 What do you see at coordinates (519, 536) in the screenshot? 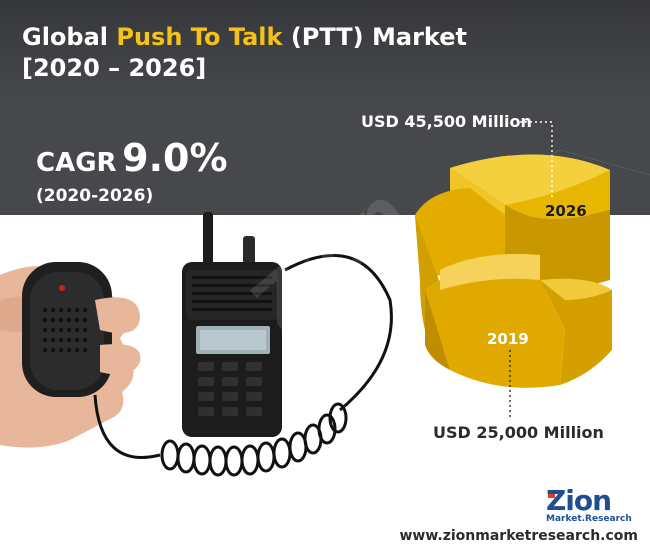
I see `website-url: www.zionmarketresearch.com` at bounding box center [519, 536].